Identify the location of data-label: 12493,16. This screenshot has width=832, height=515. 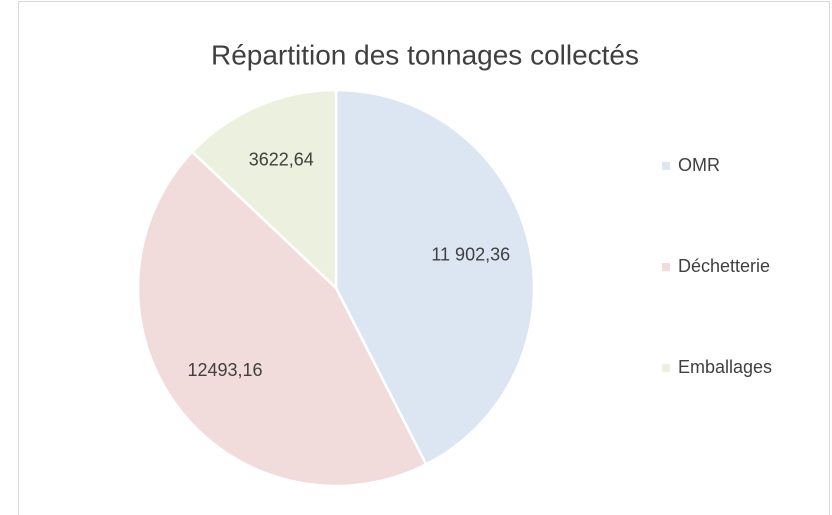
(224, 370).